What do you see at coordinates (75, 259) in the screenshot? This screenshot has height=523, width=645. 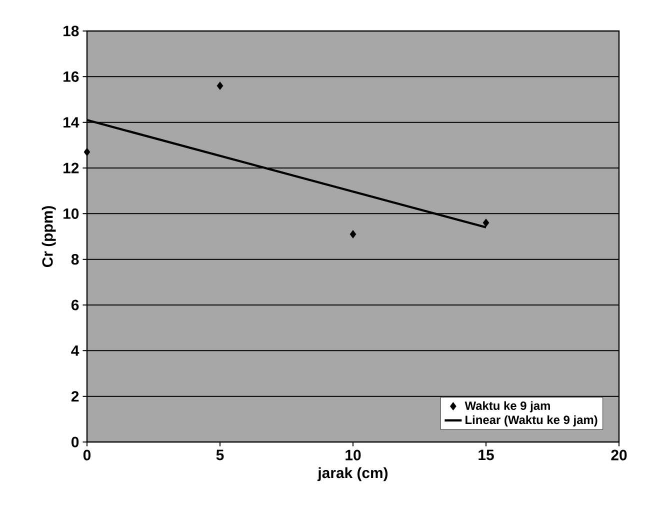 I see `y-tick-label: 8` at bounding box center [75, 259].